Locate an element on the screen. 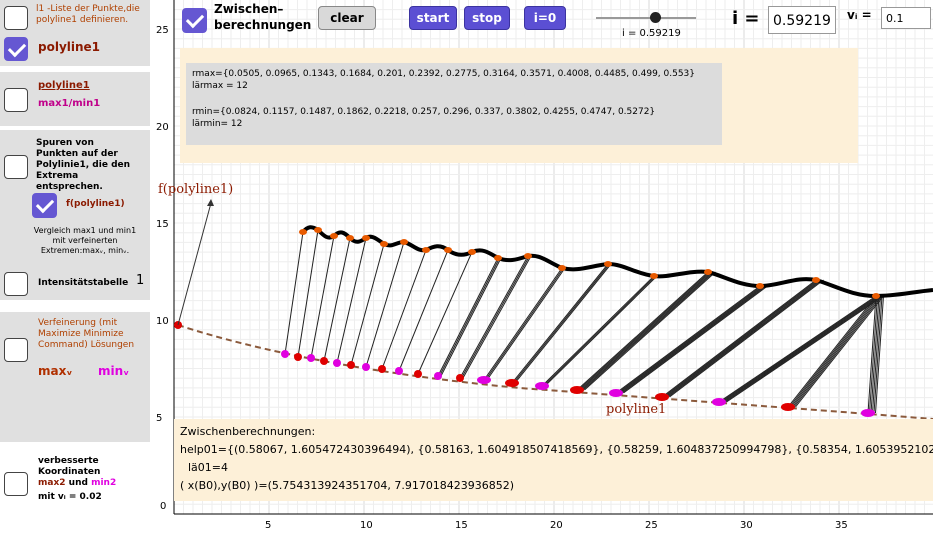  polyline1-curve is located at coordinates (555, 372).